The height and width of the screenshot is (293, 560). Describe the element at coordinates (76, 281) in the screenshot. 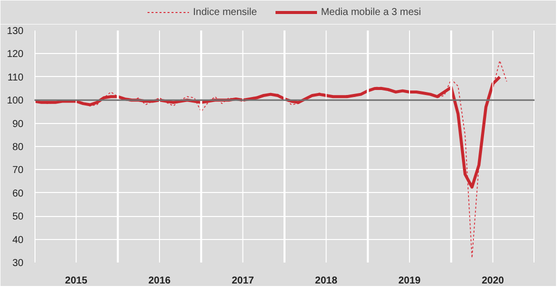

I see `x-tick-label: 2015` at that location.